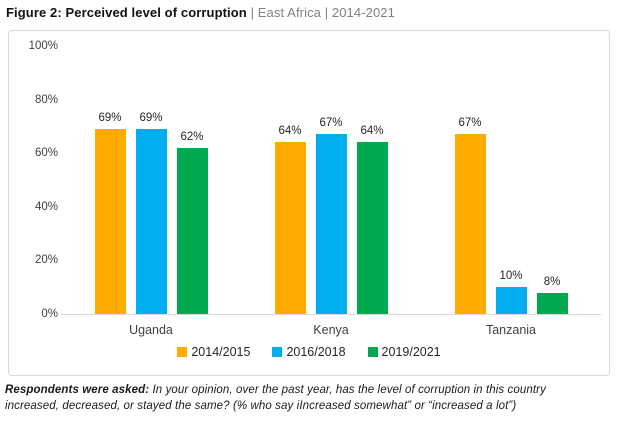 This screenshot has width=618, height=423. I want to click on category-label-tanzania: Tanzania, so click(511, 330).